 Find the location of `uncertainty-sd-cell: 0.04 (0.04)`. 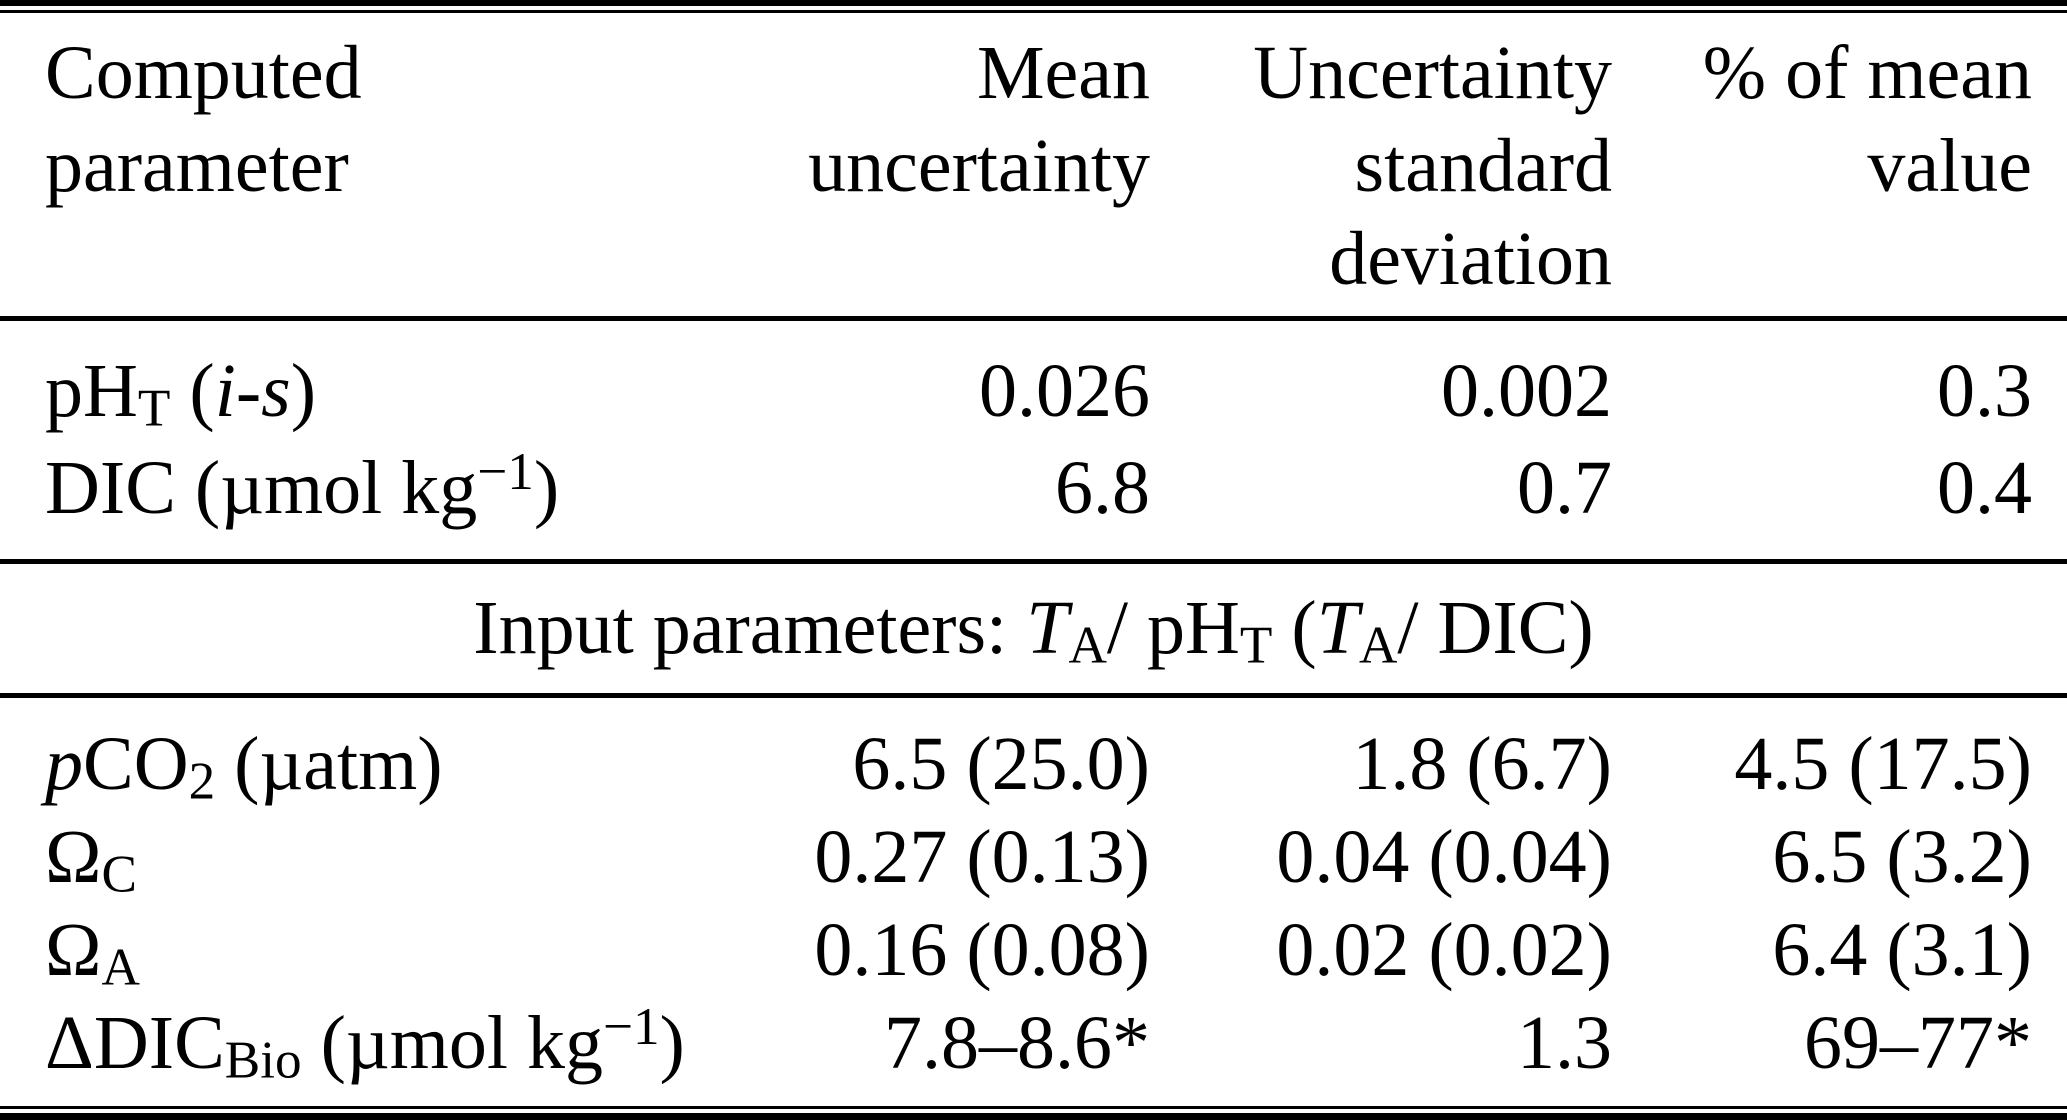

uncertainty-sd-cell: 0.04 (0.04) is located at coordinates (1444, 857).